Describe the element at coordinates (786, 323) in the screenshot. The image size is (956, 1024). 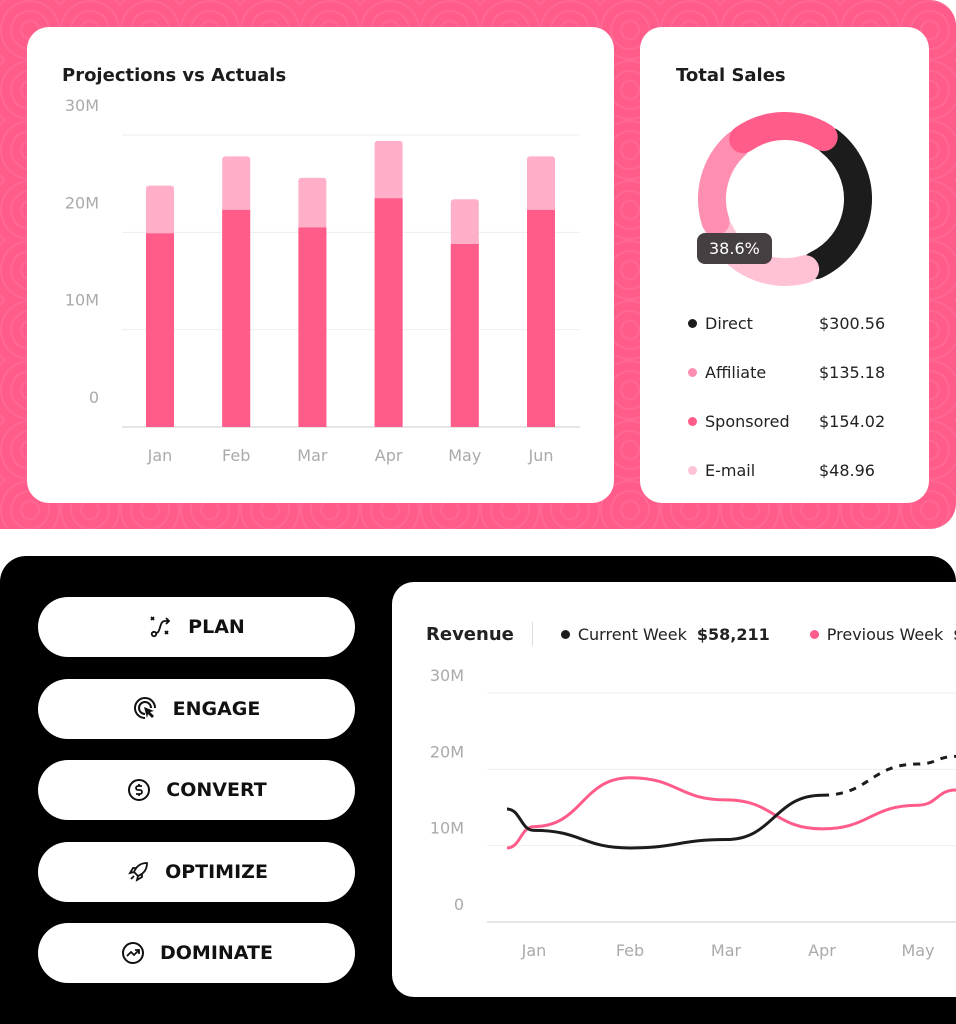
I see `legend-item: Direct $300.56` at that location.